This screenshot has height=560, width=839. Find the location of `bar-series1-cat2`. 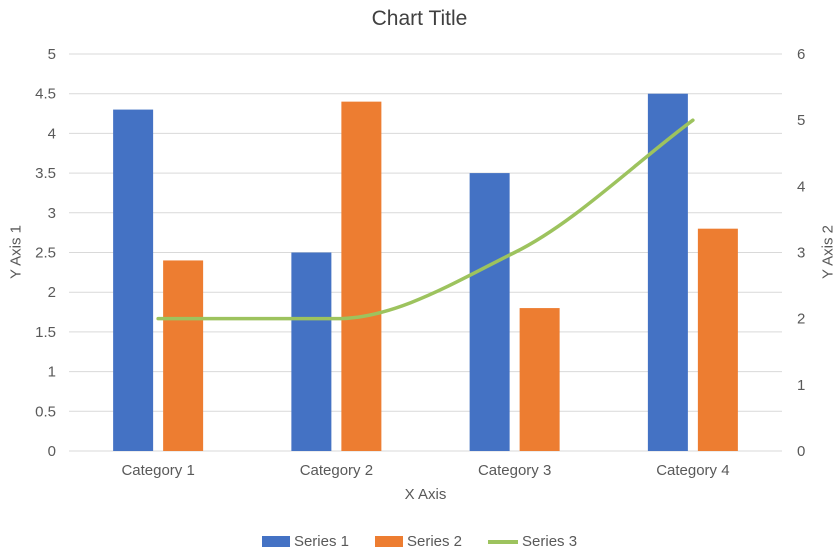

bar-series1-cat2 is located at coordinates (311, 351).